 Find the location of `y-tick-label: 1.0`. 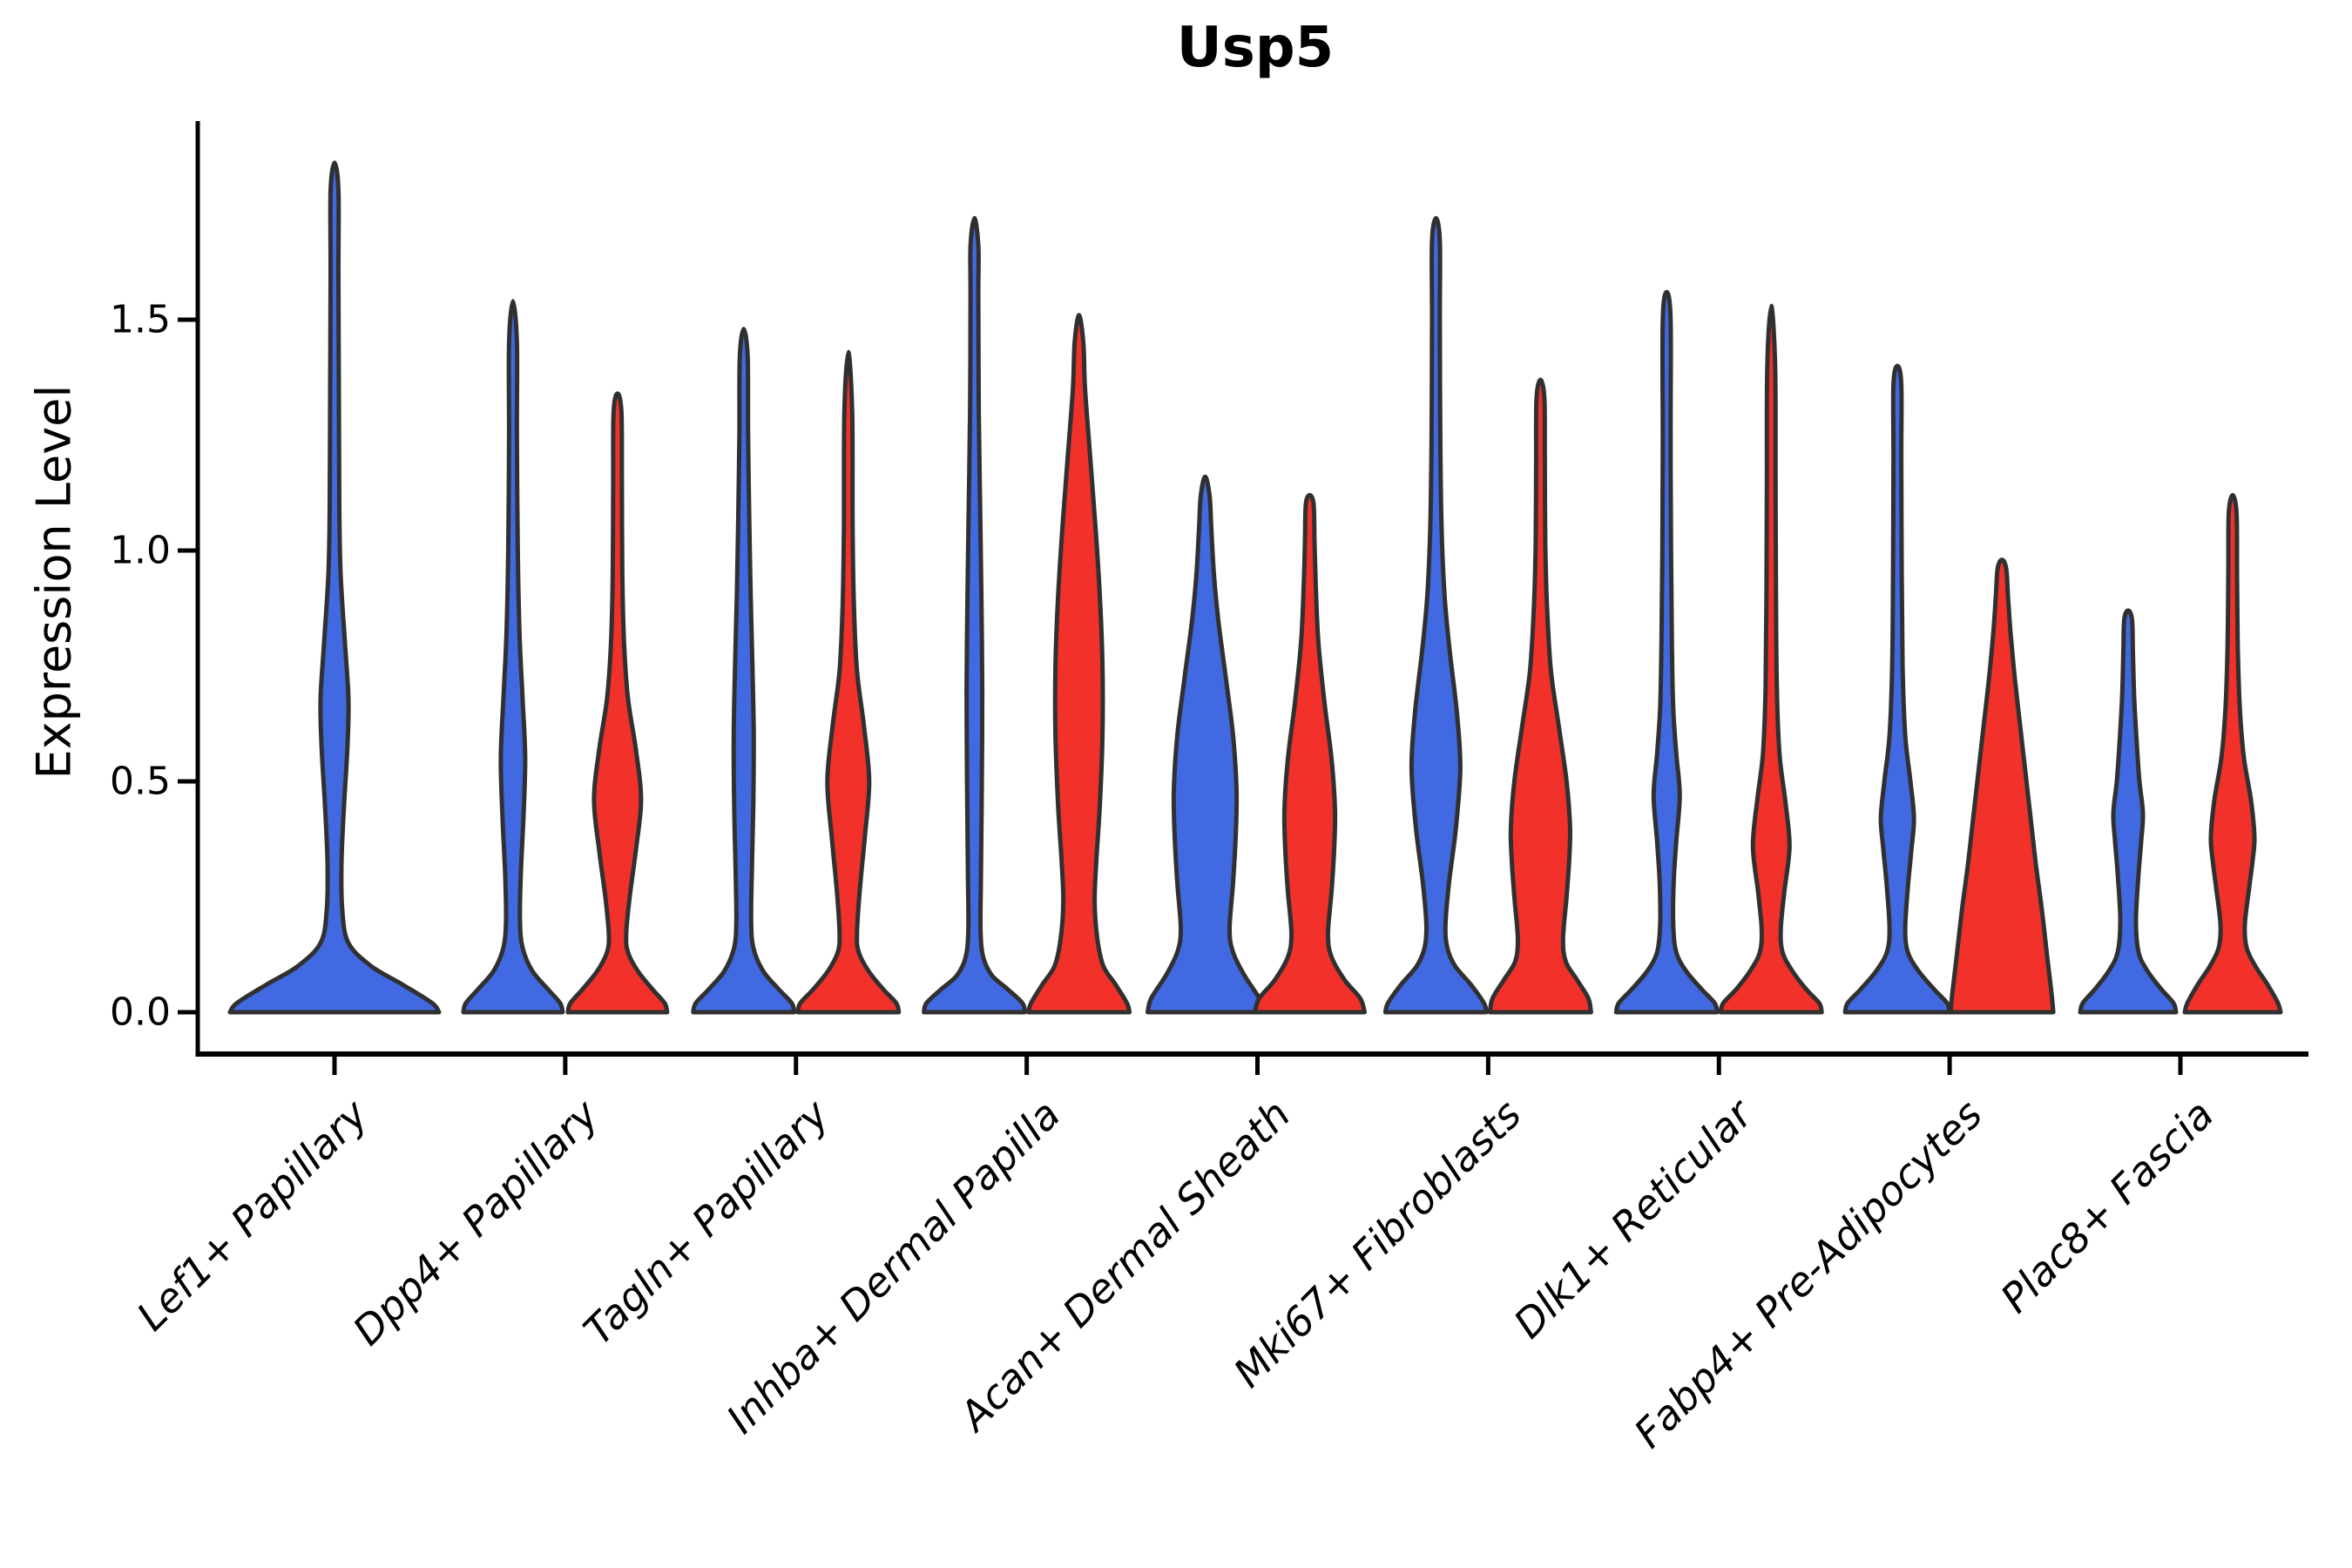

y-tick-label: 1.0 is located at coordinates (140, 550).